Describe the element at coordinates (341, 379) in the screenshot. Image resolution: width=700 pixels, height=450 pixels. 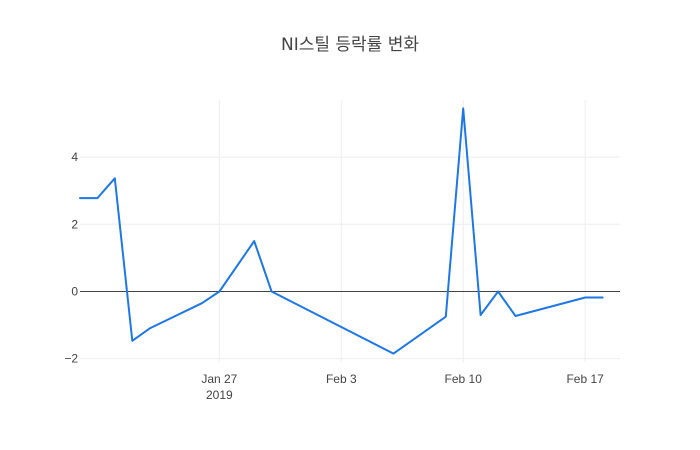
I see `x-tick-label: Feb 3` at that location.